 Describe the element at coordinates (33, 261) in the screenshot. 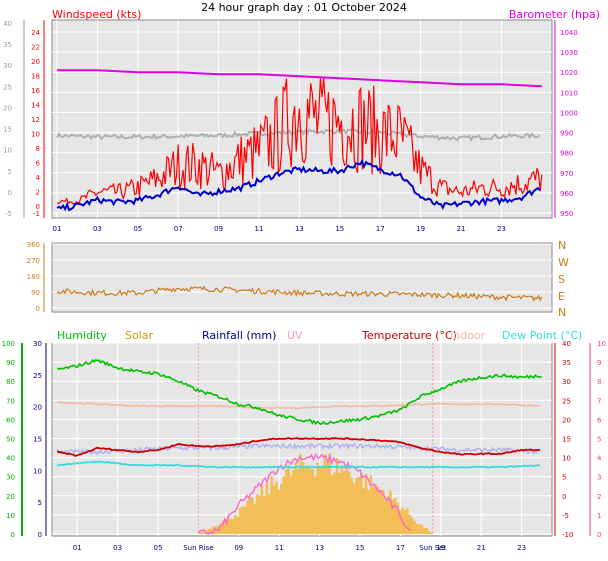

I see `direction-left-tick: 270` at that location.